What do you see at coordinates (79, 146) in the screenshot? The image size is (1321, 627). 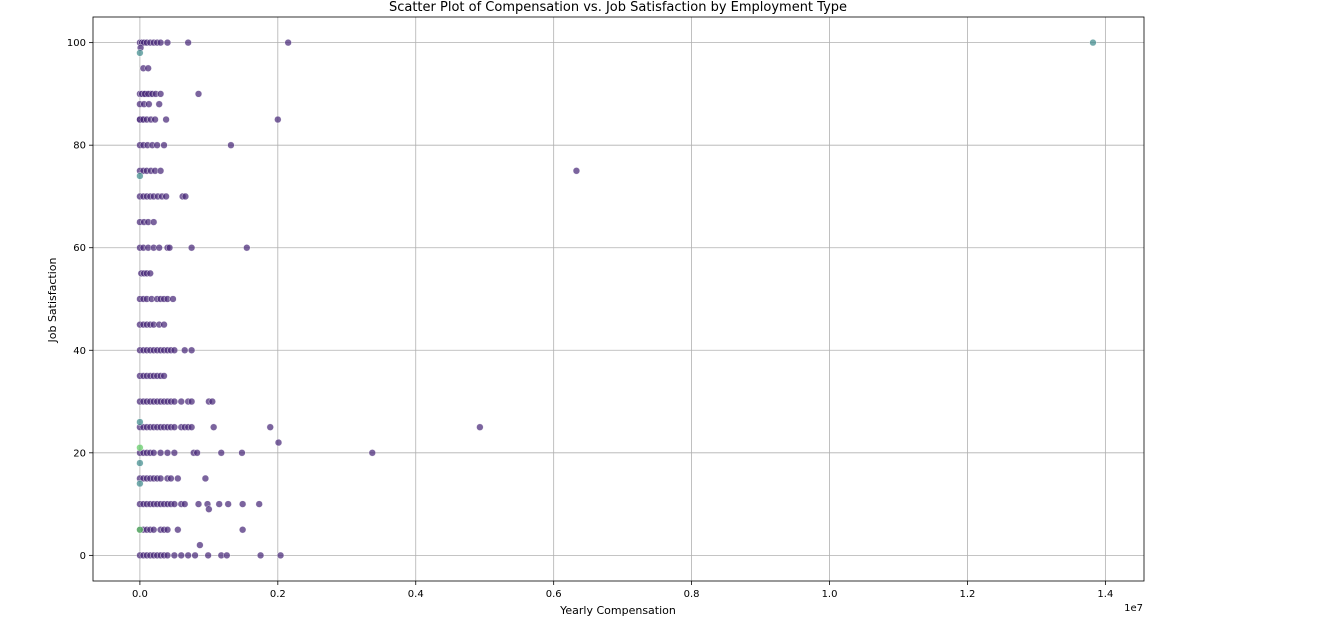 I see `y-tick-label: 80` at bounding box center [79, 146].